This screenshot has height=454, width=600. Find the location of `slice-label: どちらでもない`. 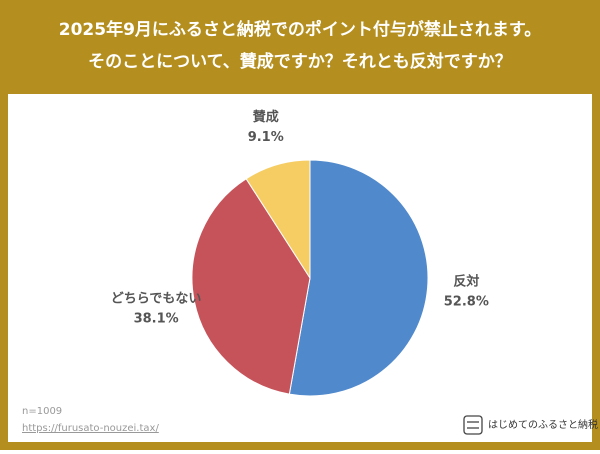

slice-label: どちらでもない is located at coordinates (156, 298).